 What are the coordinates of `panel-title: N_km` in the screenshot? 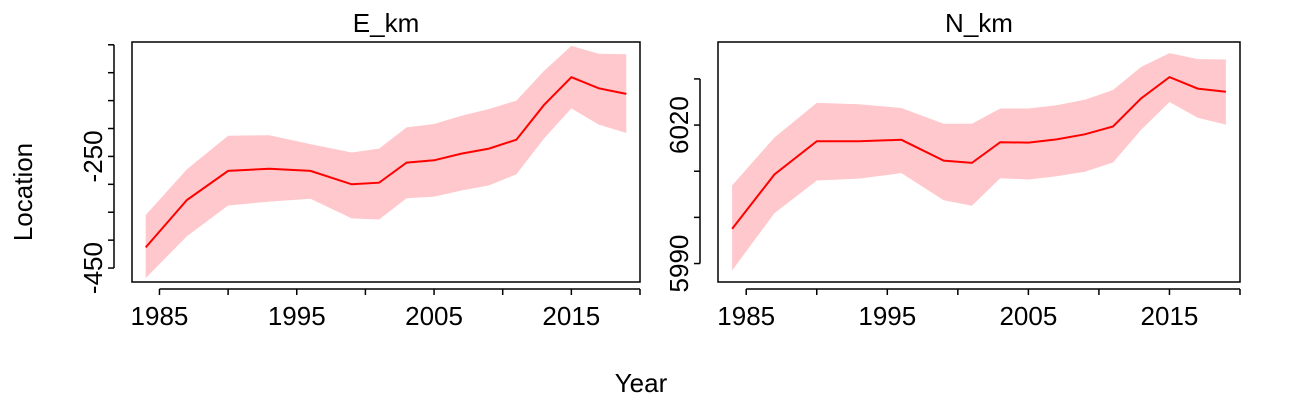 It's located at (979, 23).